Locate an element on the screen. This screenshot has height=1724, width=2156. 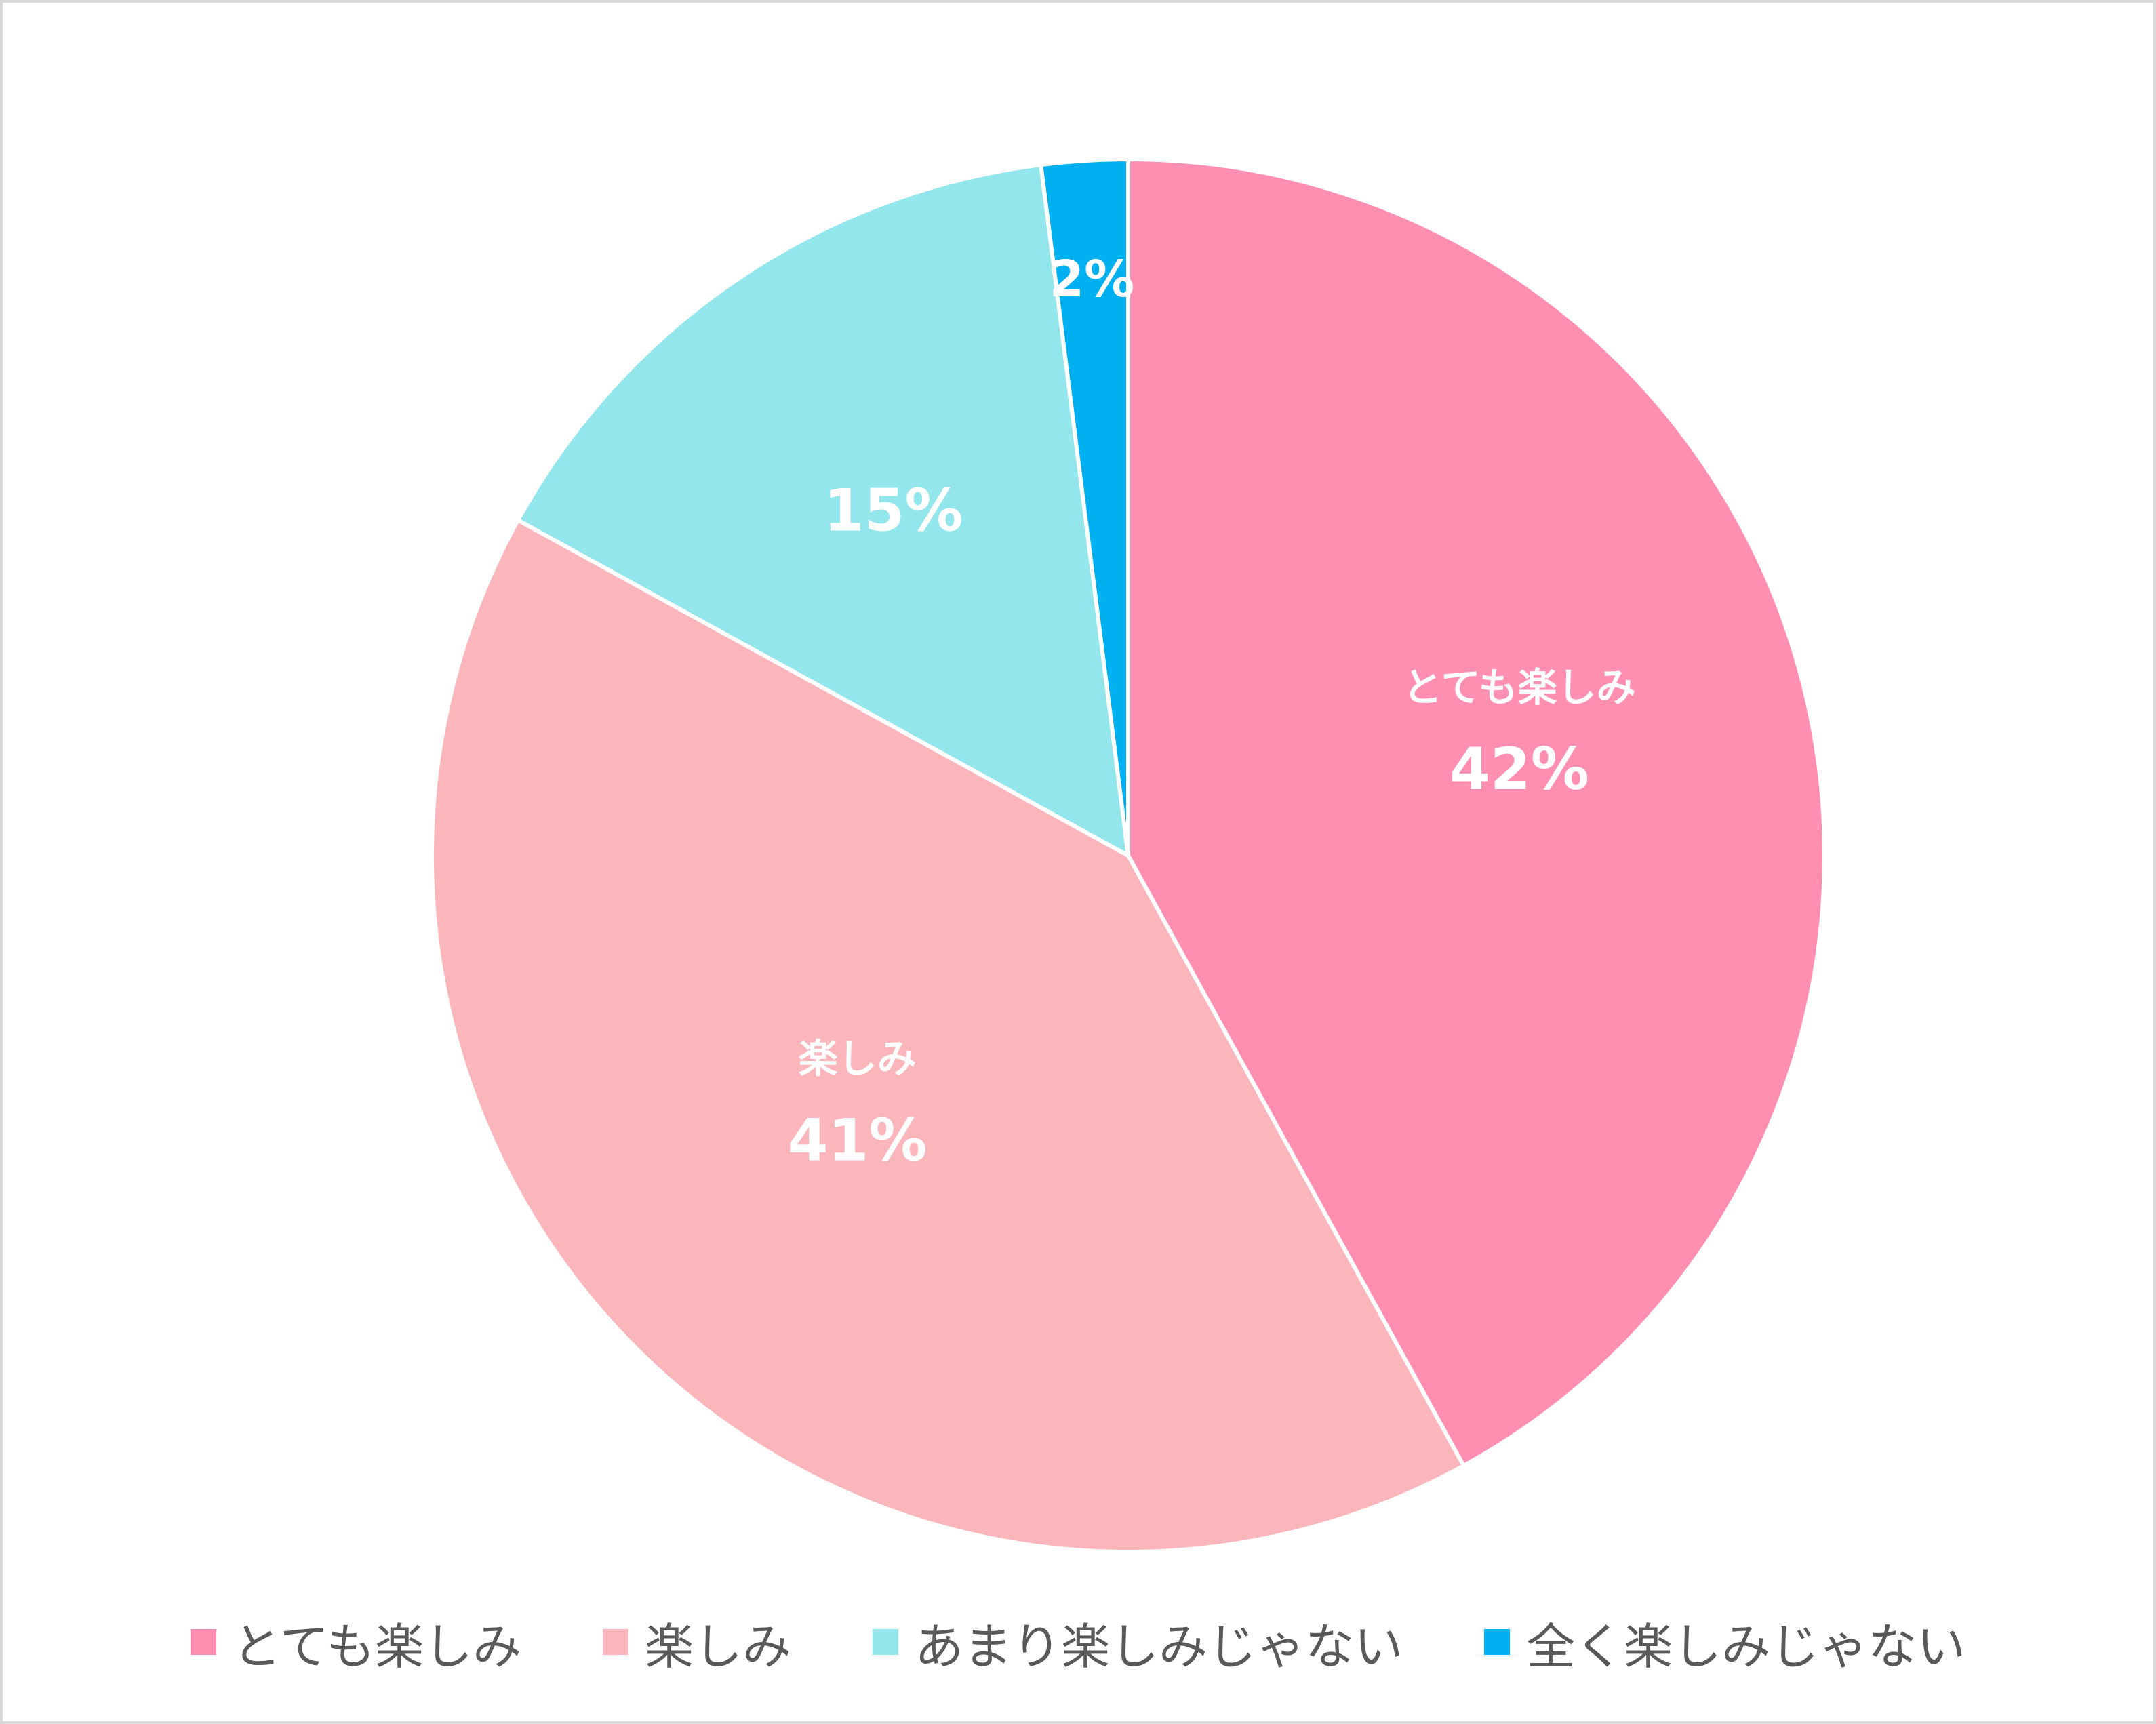
chart-legend: とても楽しみ 楽しみ あまり楽しみじゃない 全く楽しみじゃない is located at coordinates (1078, 1642).